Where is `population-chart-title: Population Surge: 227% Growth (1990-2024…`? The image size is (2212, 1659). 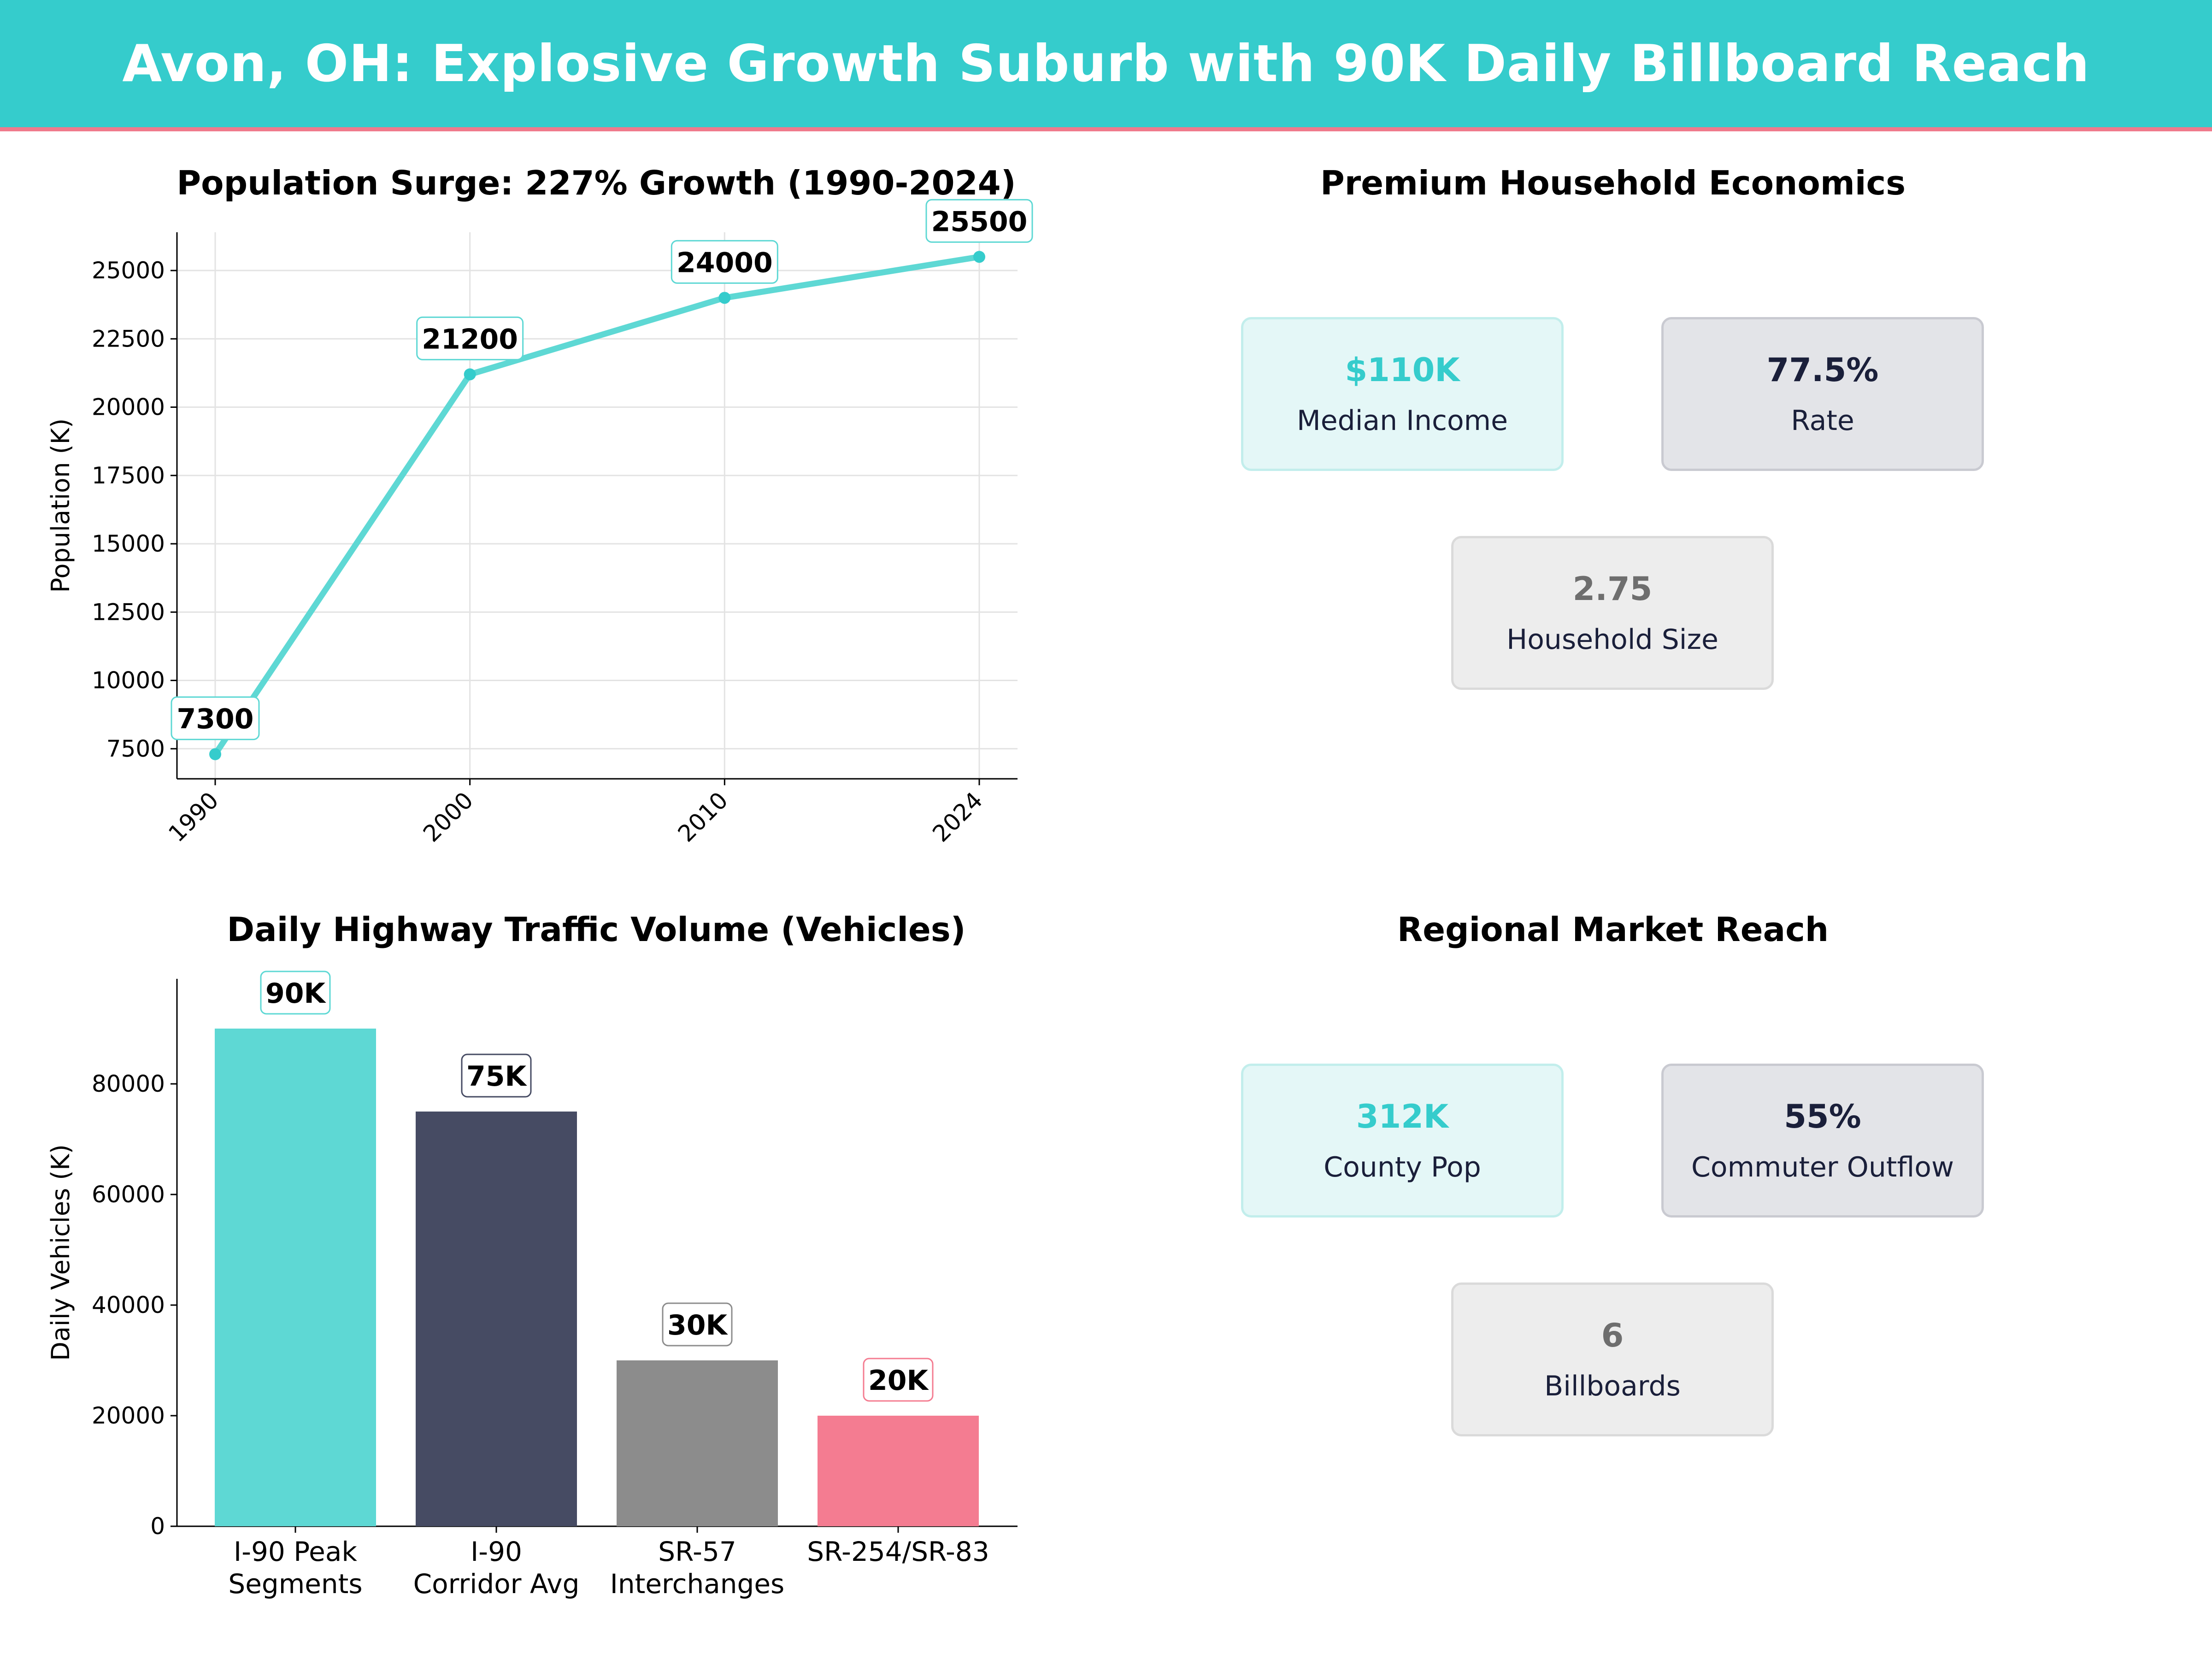 population-chart-title: Population Surge: 227% Growth (1990-2024… is located at coordinates (596, 183).